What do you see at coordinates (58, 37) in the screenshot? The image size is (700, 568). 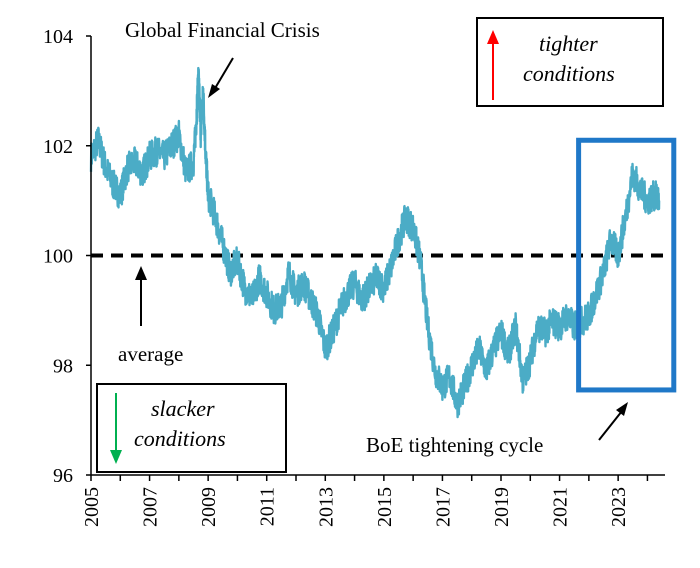 I see `y-tick-label: 104` at bounding box center [58, 37].